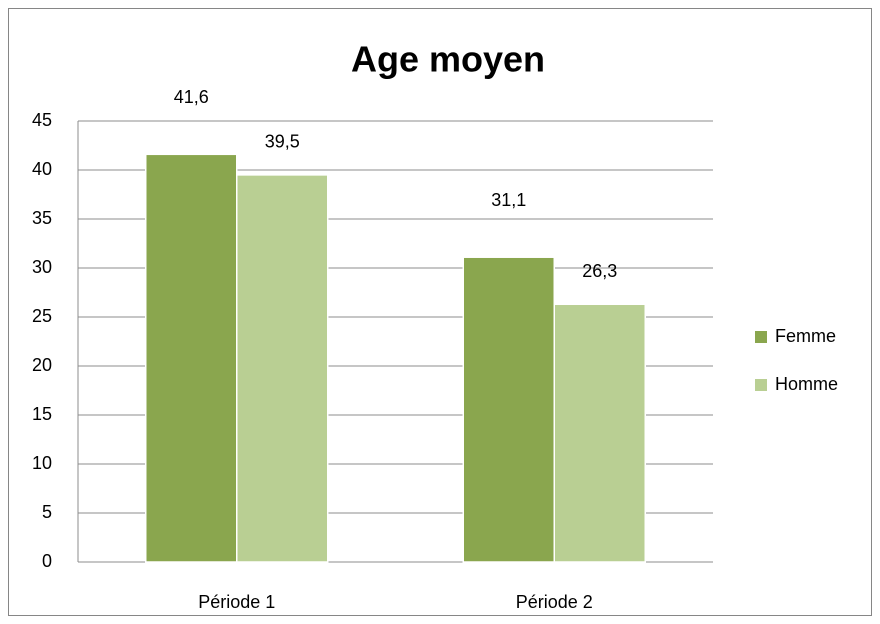 This screenshot has width=880, height=624. I want to click on y-tick-label: 35, so click(42, 218).